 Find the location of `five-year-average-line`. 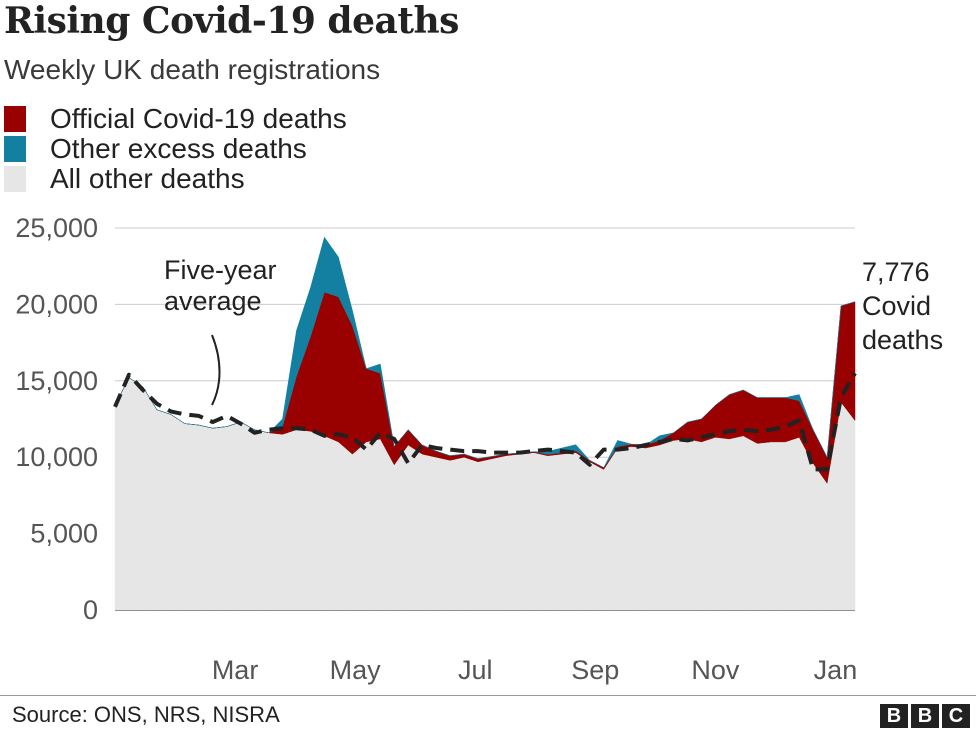

five-year-average-line is located at coordinates (485, 422).